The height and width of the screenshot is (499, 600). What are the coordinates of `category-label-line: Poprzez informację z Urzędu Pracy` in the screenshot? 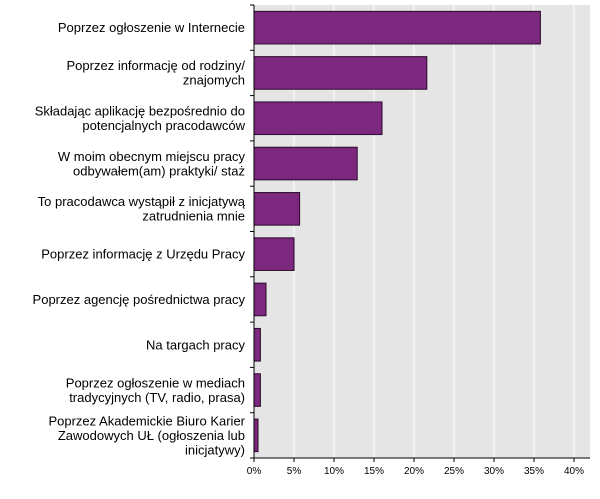 It's located at (143, 254).